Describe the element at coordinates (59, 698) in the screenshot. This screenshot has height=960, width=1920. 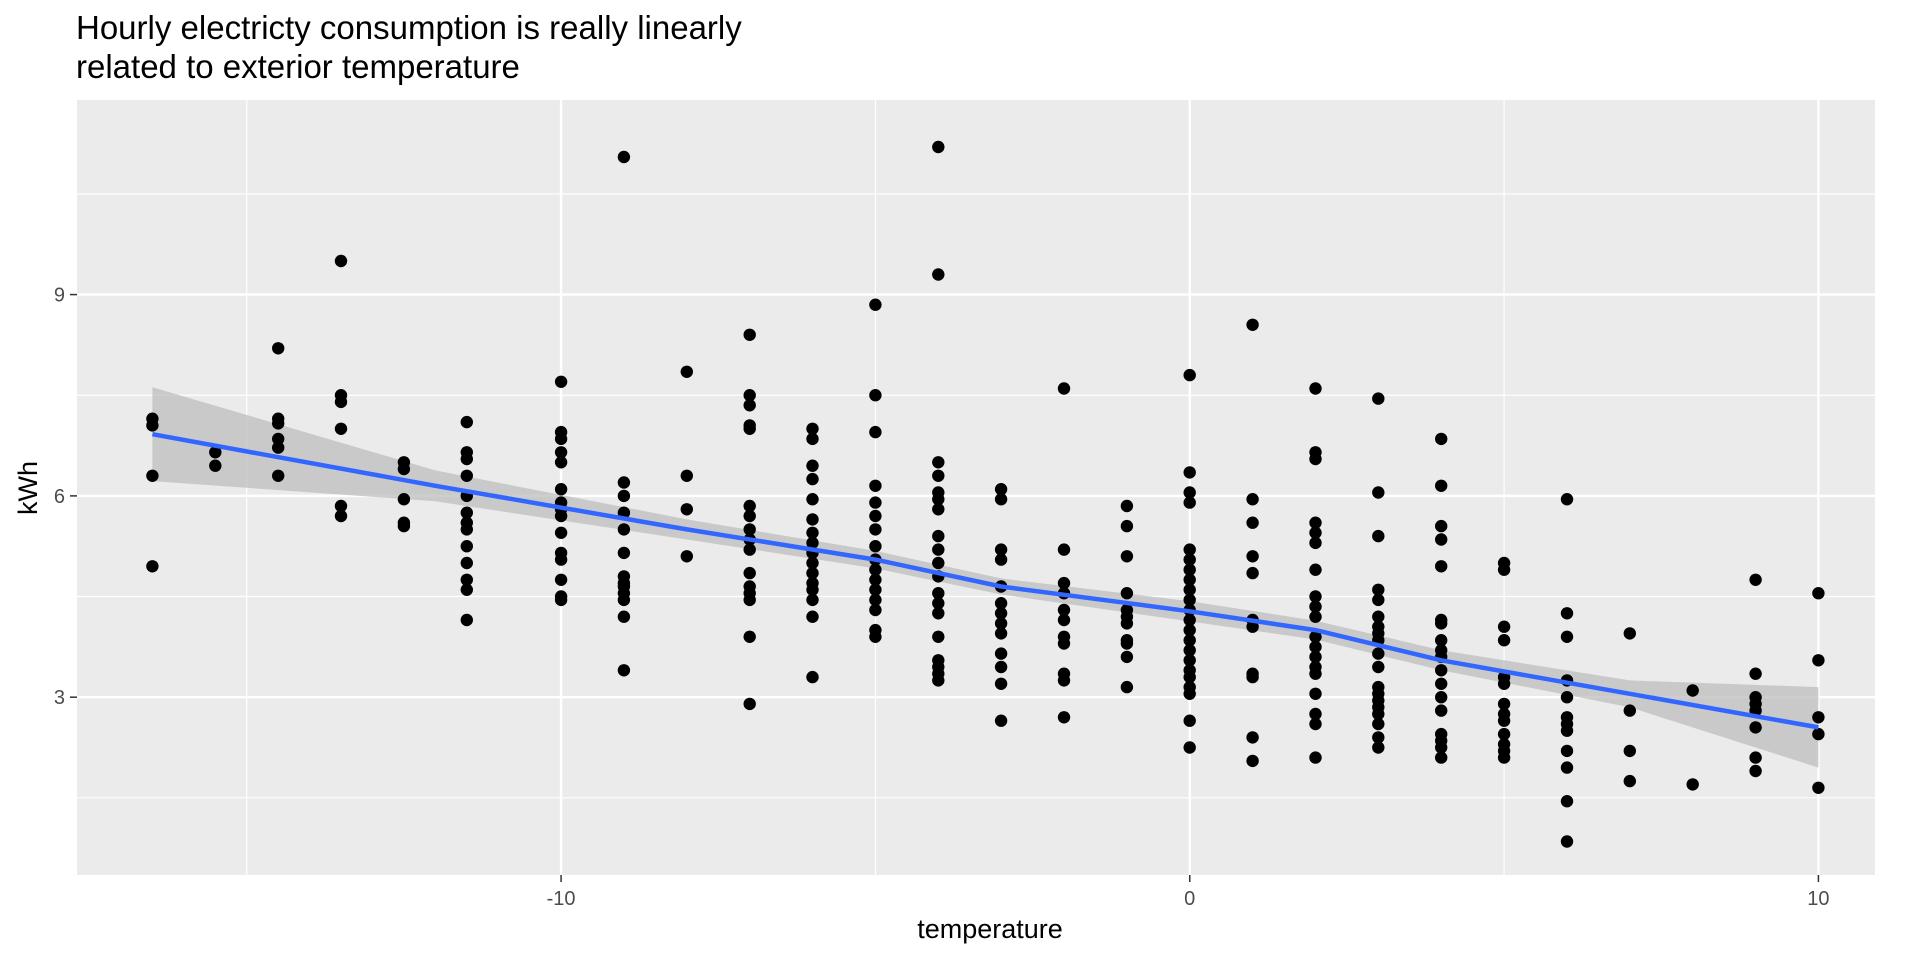
I see `y-tick-label: 3` at that location.